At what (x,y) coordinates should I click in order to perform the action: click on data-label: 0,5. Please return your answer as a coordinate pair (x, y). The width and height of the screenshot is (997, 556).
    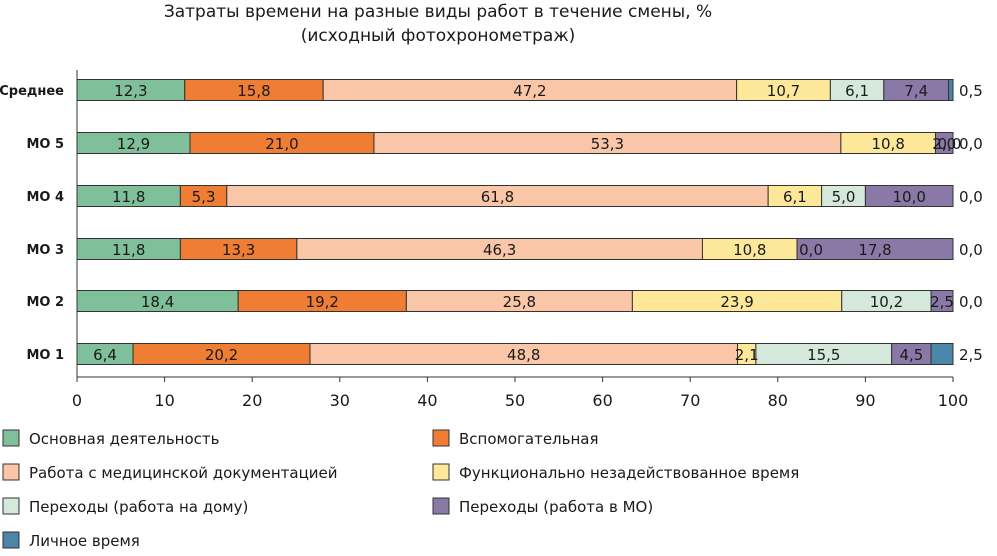
    Looking at the image, I should click on (971, 91).